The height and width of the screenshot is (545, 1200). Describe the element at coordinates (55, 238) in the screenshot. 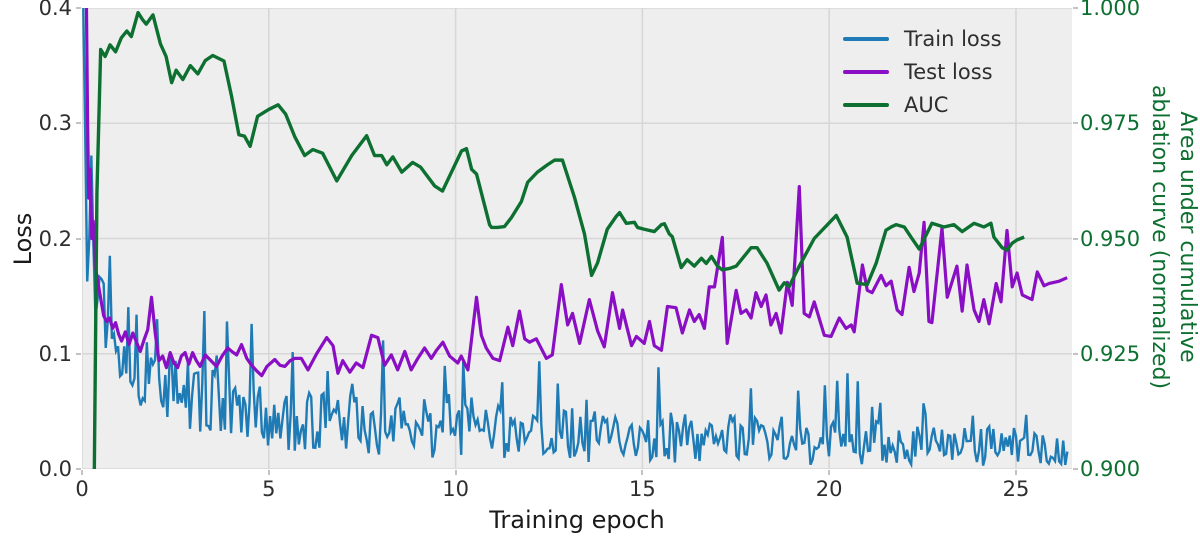

I see `y-left-tick-label: 0.2` at that location.